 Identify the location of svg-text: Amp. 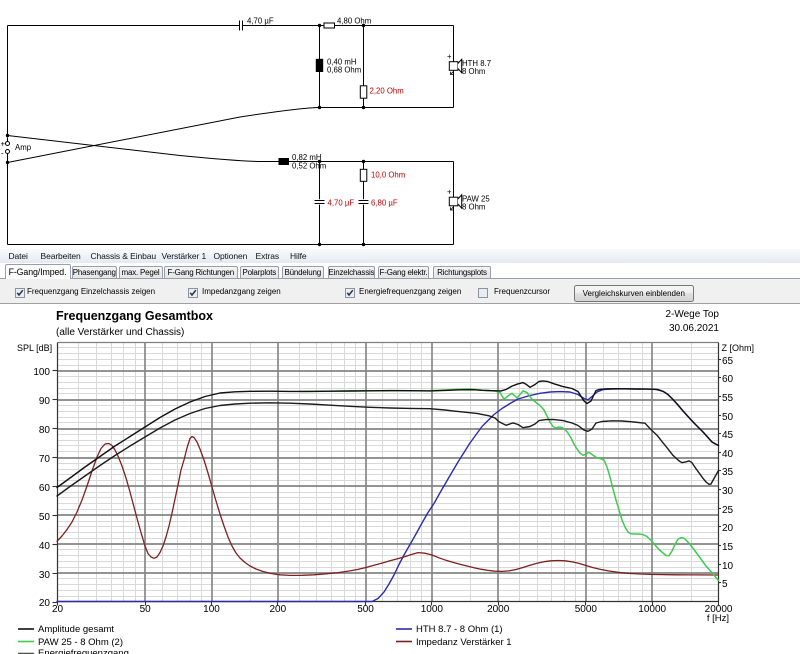
(23, 147).